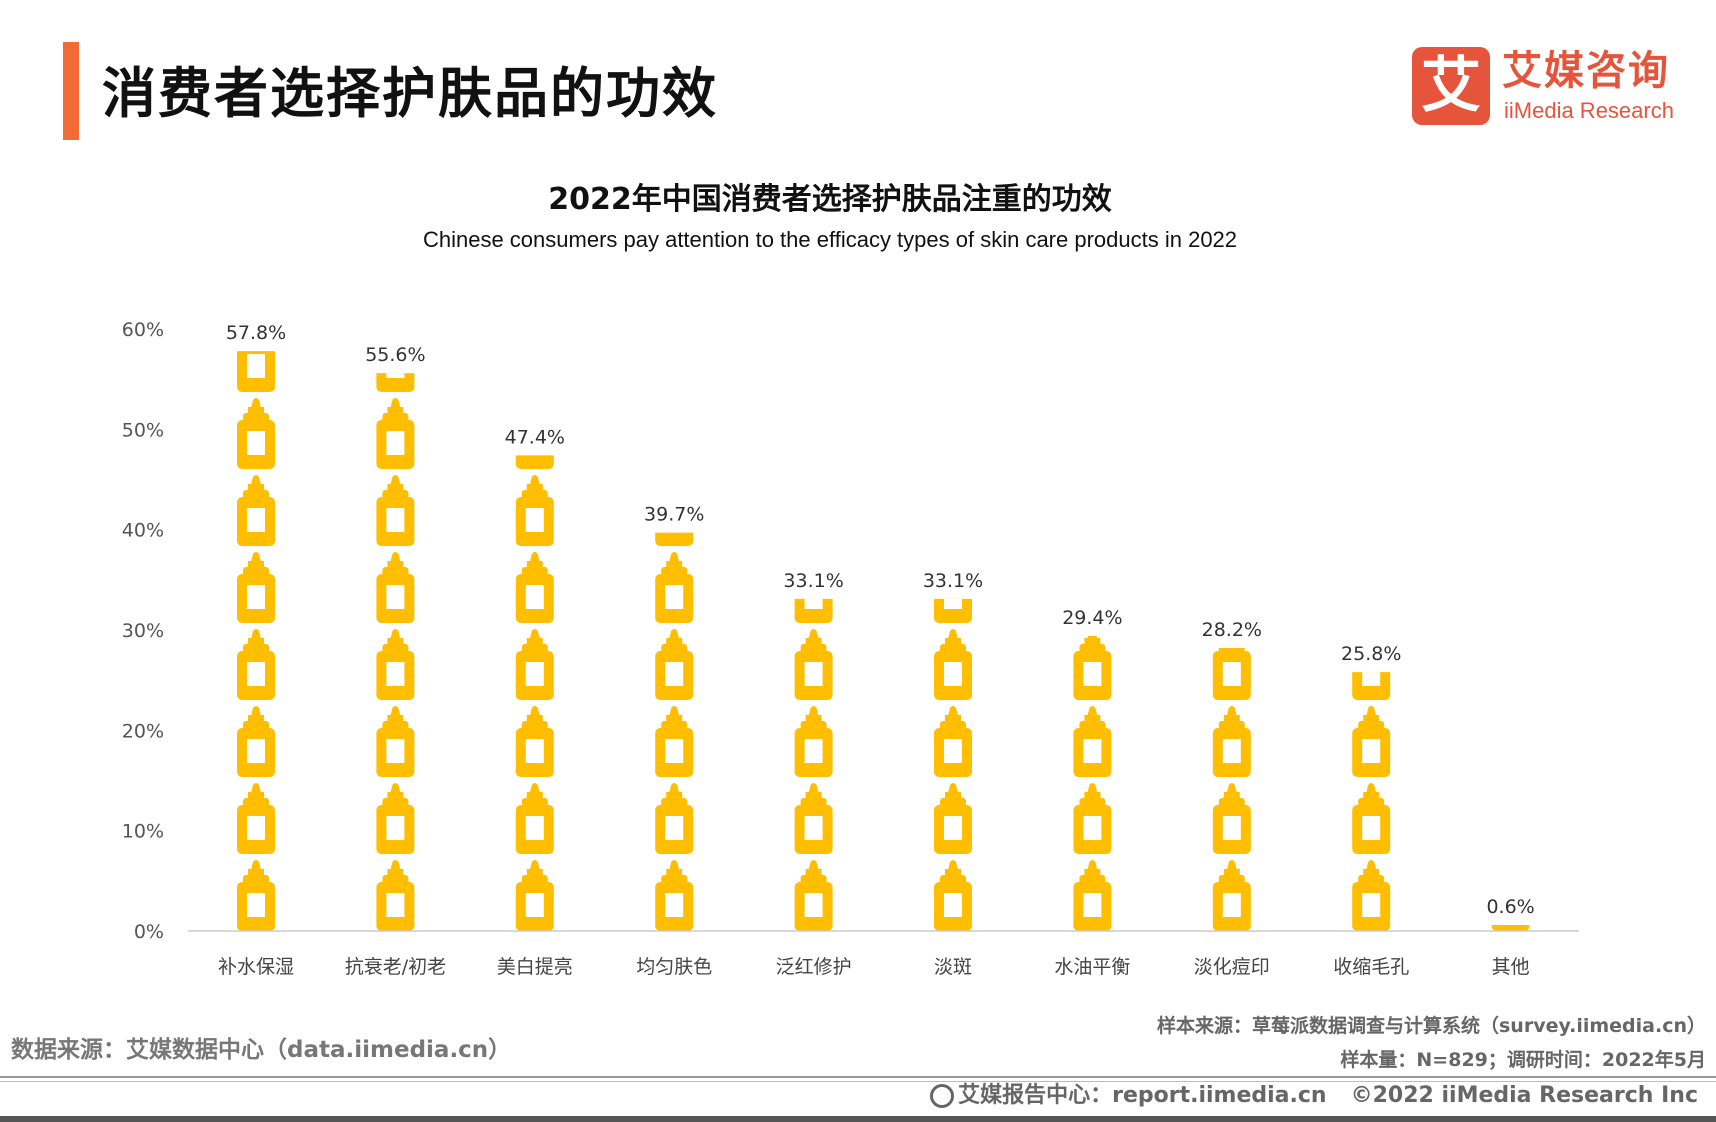 The height and width of the screenshot is (1122, 1716). What do you see at coordinates (143, 531) in the screenshot?
I see `y-tick-label: 40%` at bounding box center [143, 531].